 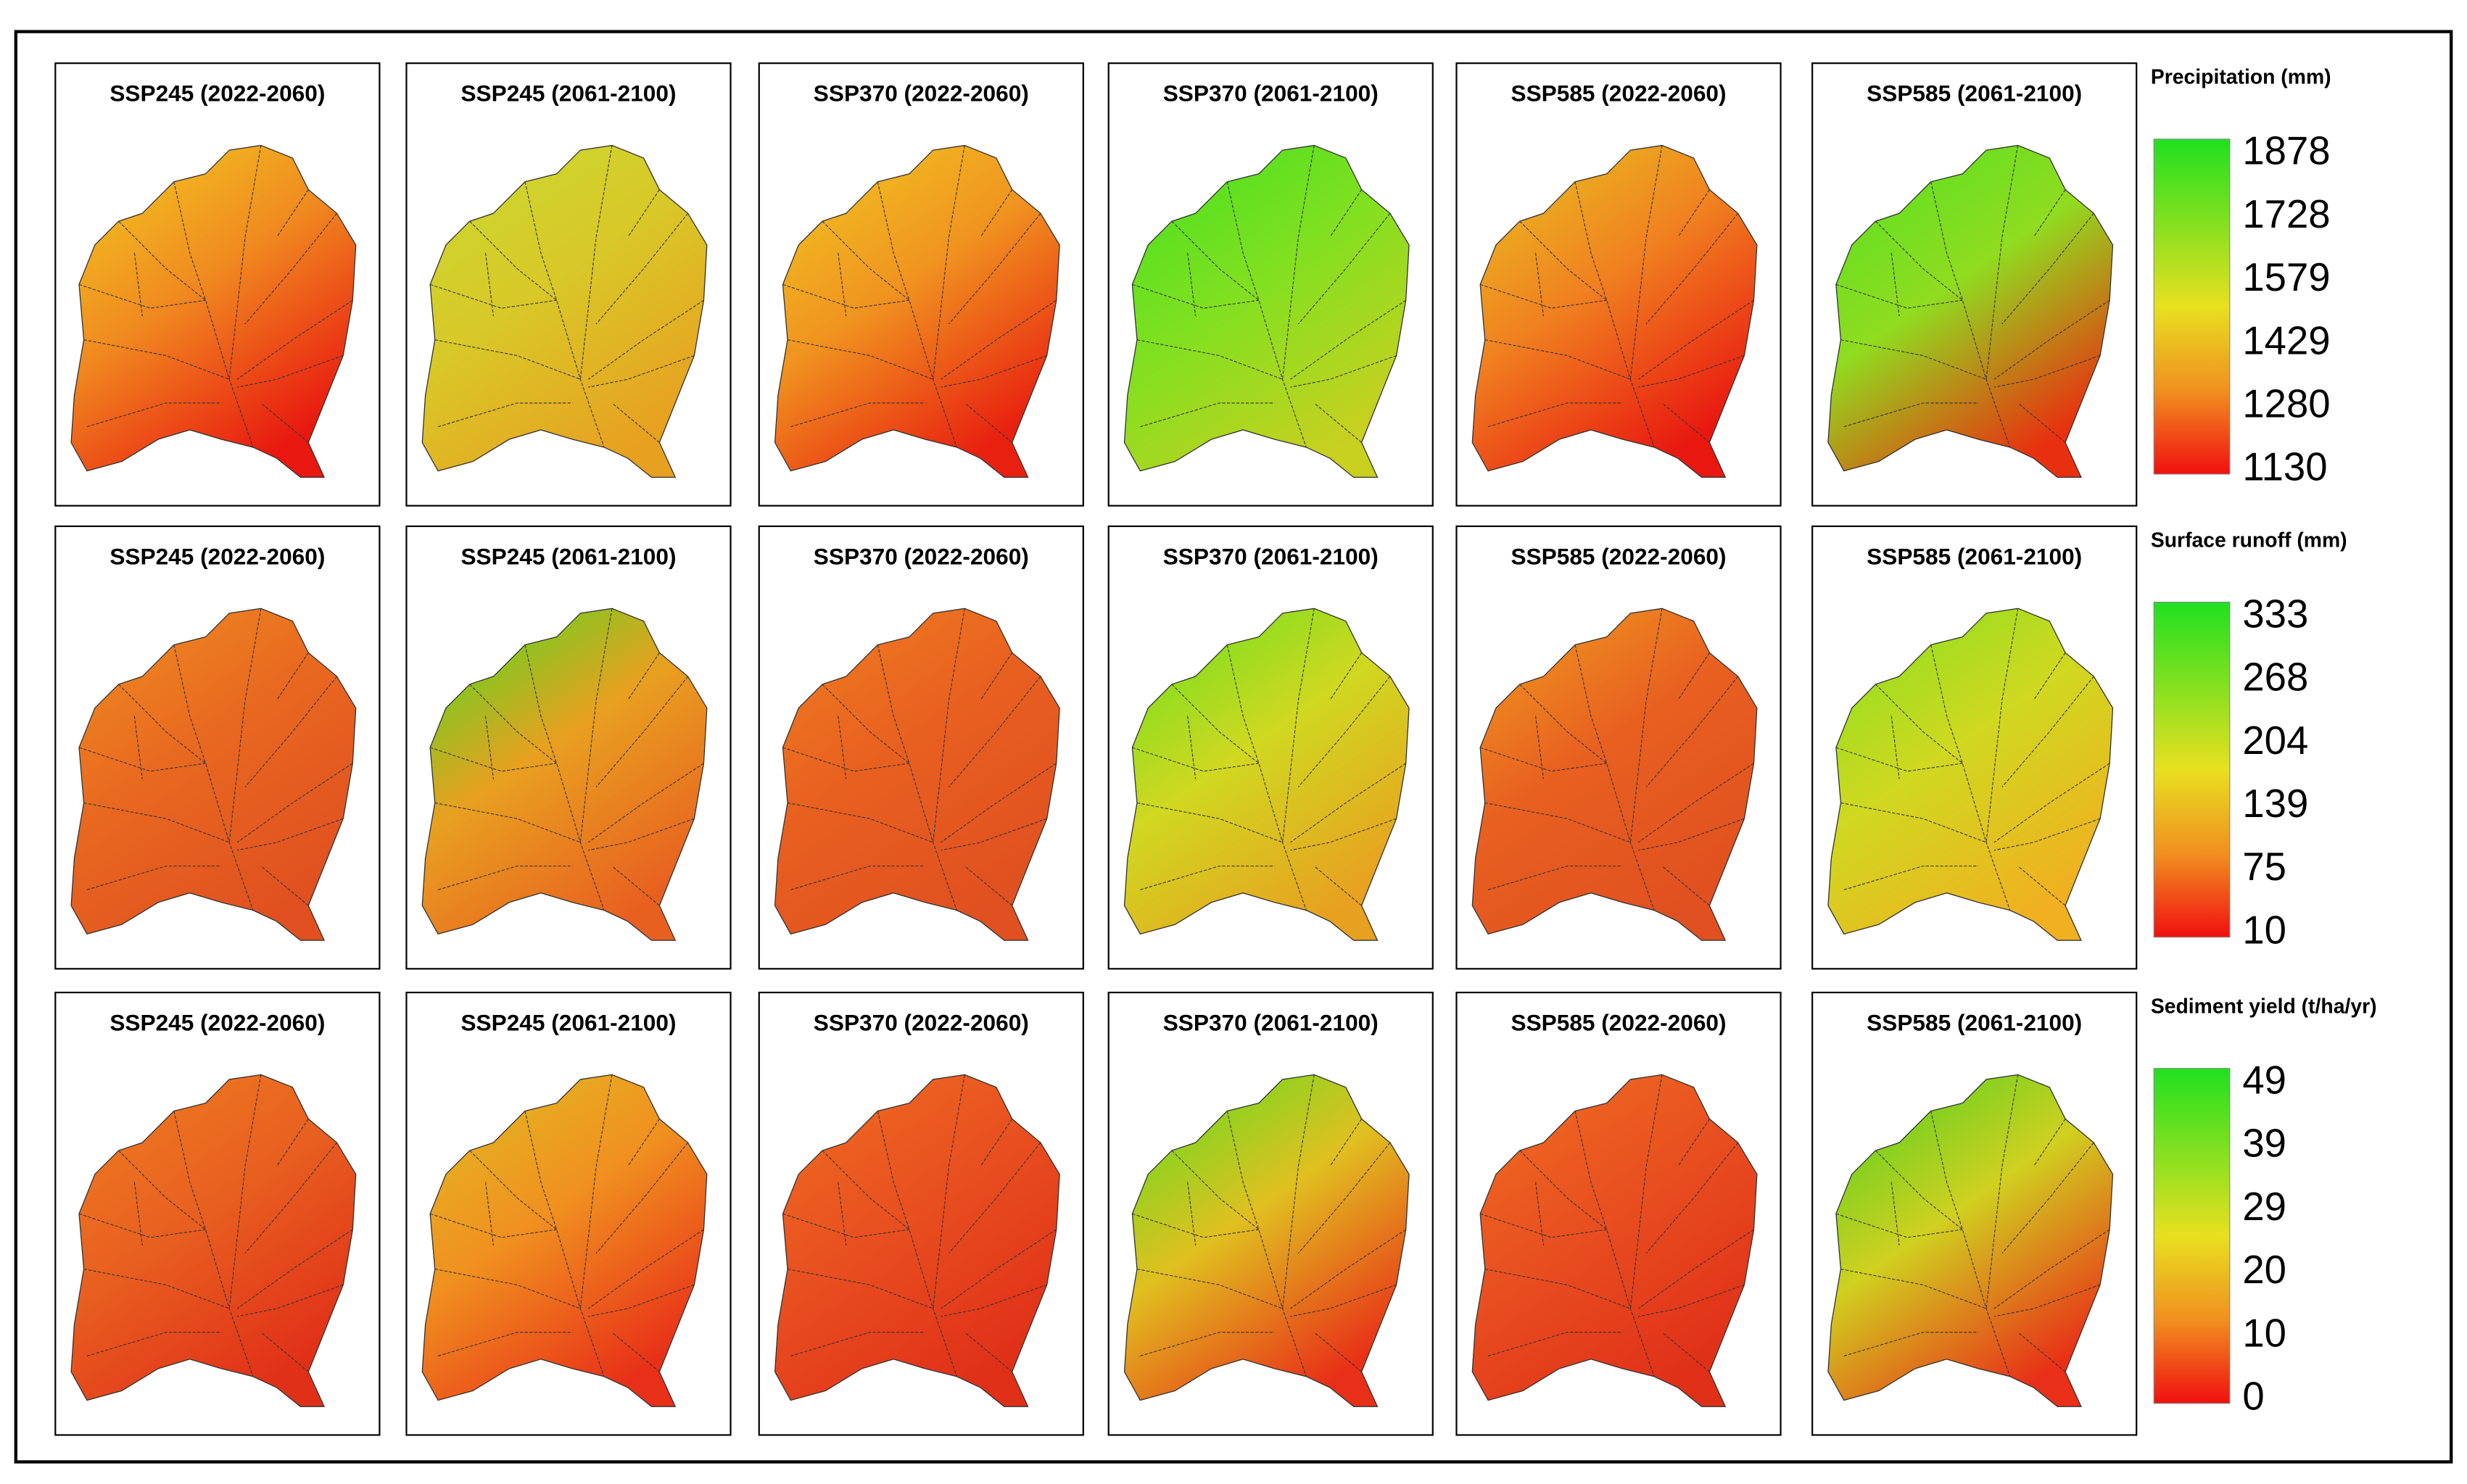 I want to click on legend-title: Precipitation (mm), so click(x=2241, y=77).